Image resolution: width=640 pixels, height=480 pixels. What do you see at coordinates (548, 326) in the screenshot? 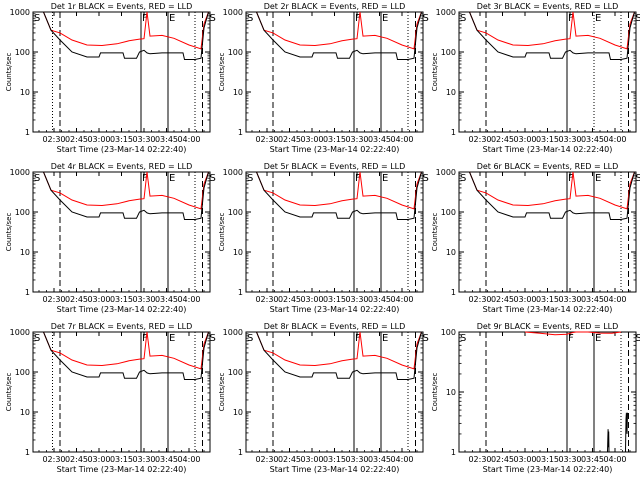
I see `chart-title: Det 9r BLACK = Events, RED = LLD` at bounding box center [548, 326].